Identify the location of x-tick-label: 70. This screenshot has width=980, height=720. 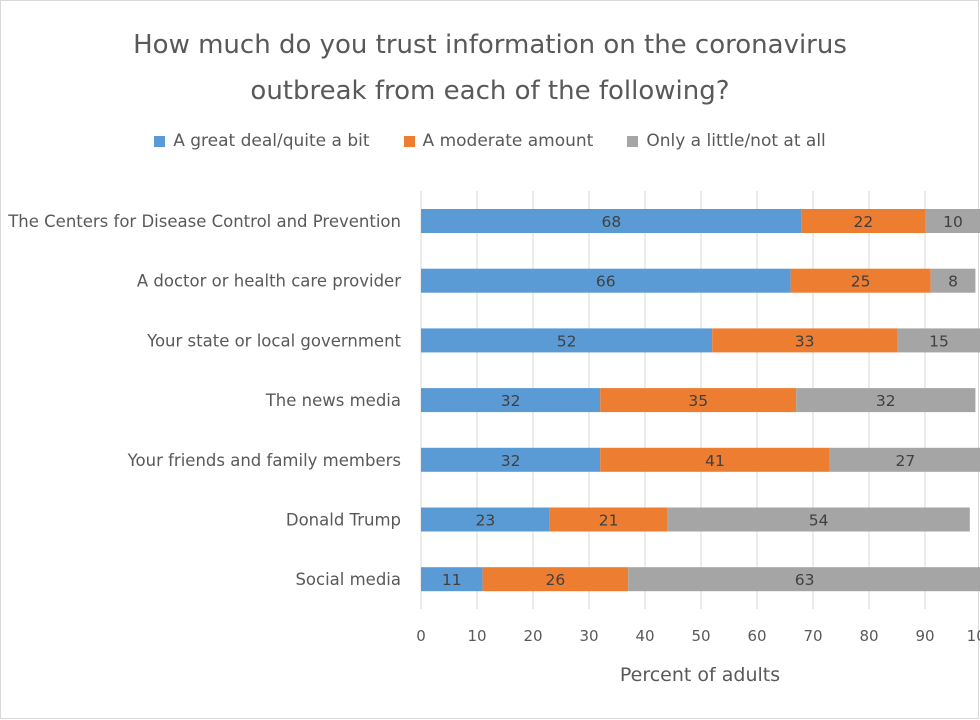
(812, 636).